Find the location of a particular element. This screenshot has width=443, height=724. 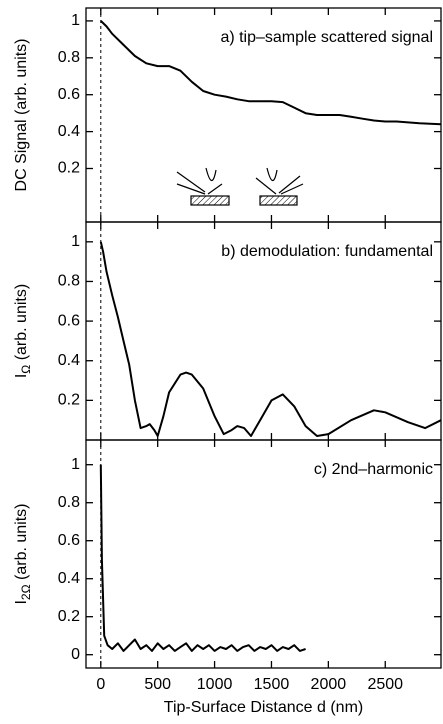

y-axis-label: DC Signal (arb. units) is located at coordinates (21, 115).